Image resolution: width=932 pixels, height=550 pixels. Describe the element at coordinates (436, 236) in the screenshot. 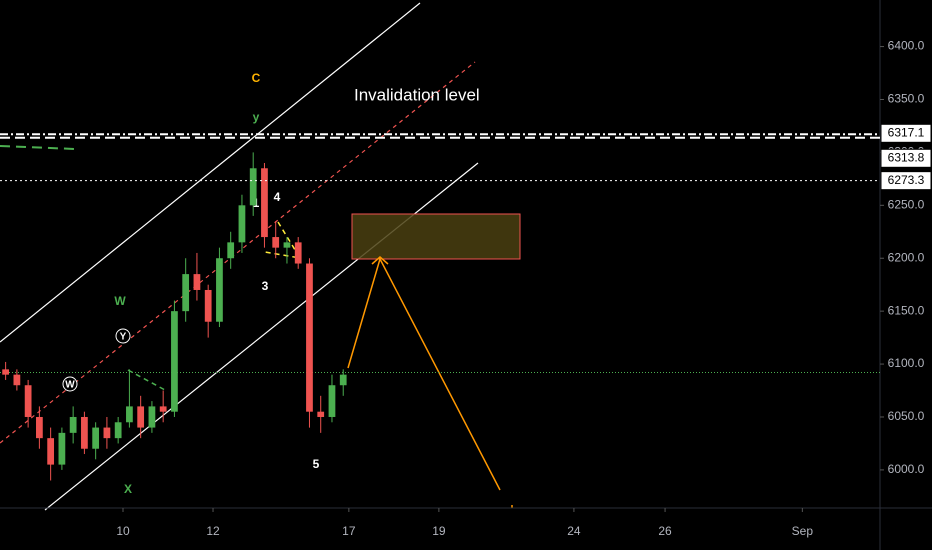

I see `target-zone` at that location.